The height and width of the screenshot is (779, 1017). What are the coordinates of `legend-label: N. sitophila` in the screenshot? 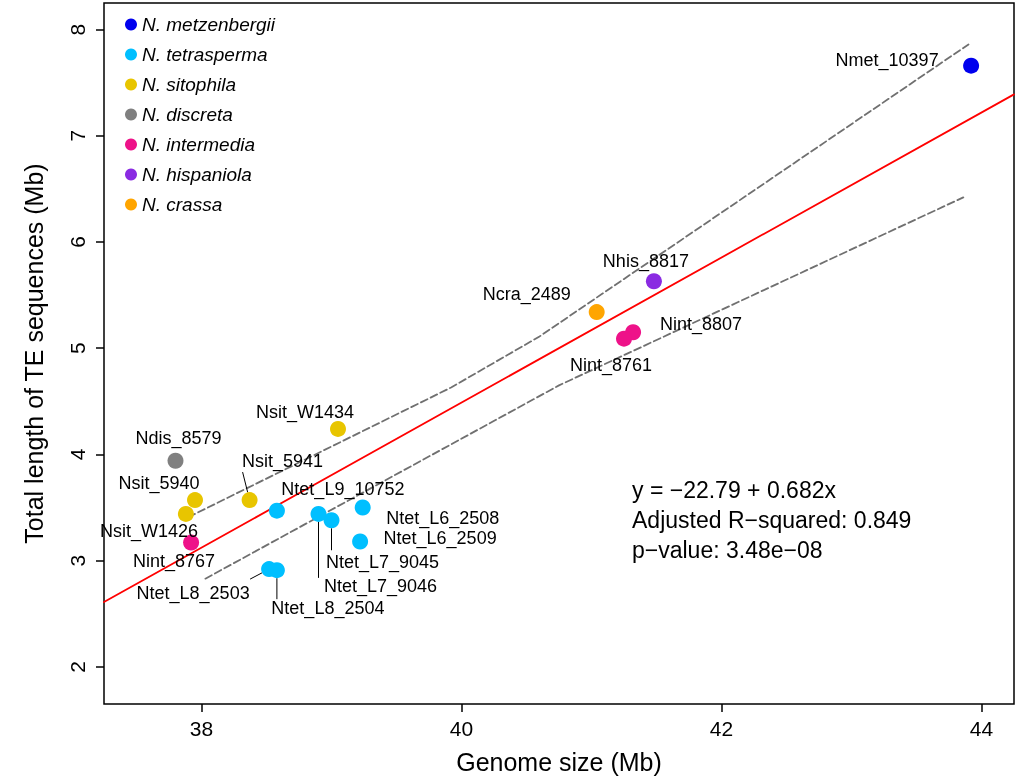 It's located at (189, 84).